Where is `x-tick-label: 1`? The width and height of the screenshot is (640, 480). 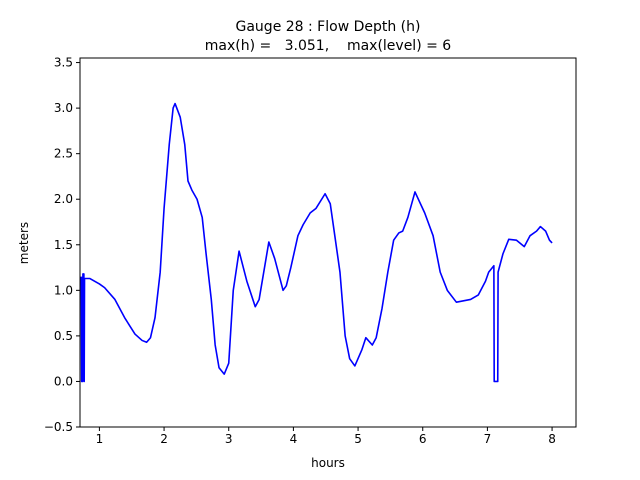 x-tick-label: 1 is located at coordinates (100, 439).